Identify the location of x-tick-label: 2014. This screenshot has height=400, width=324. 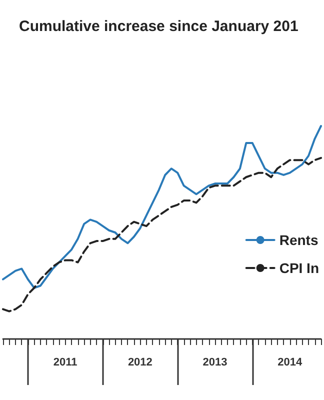
(290, 362).